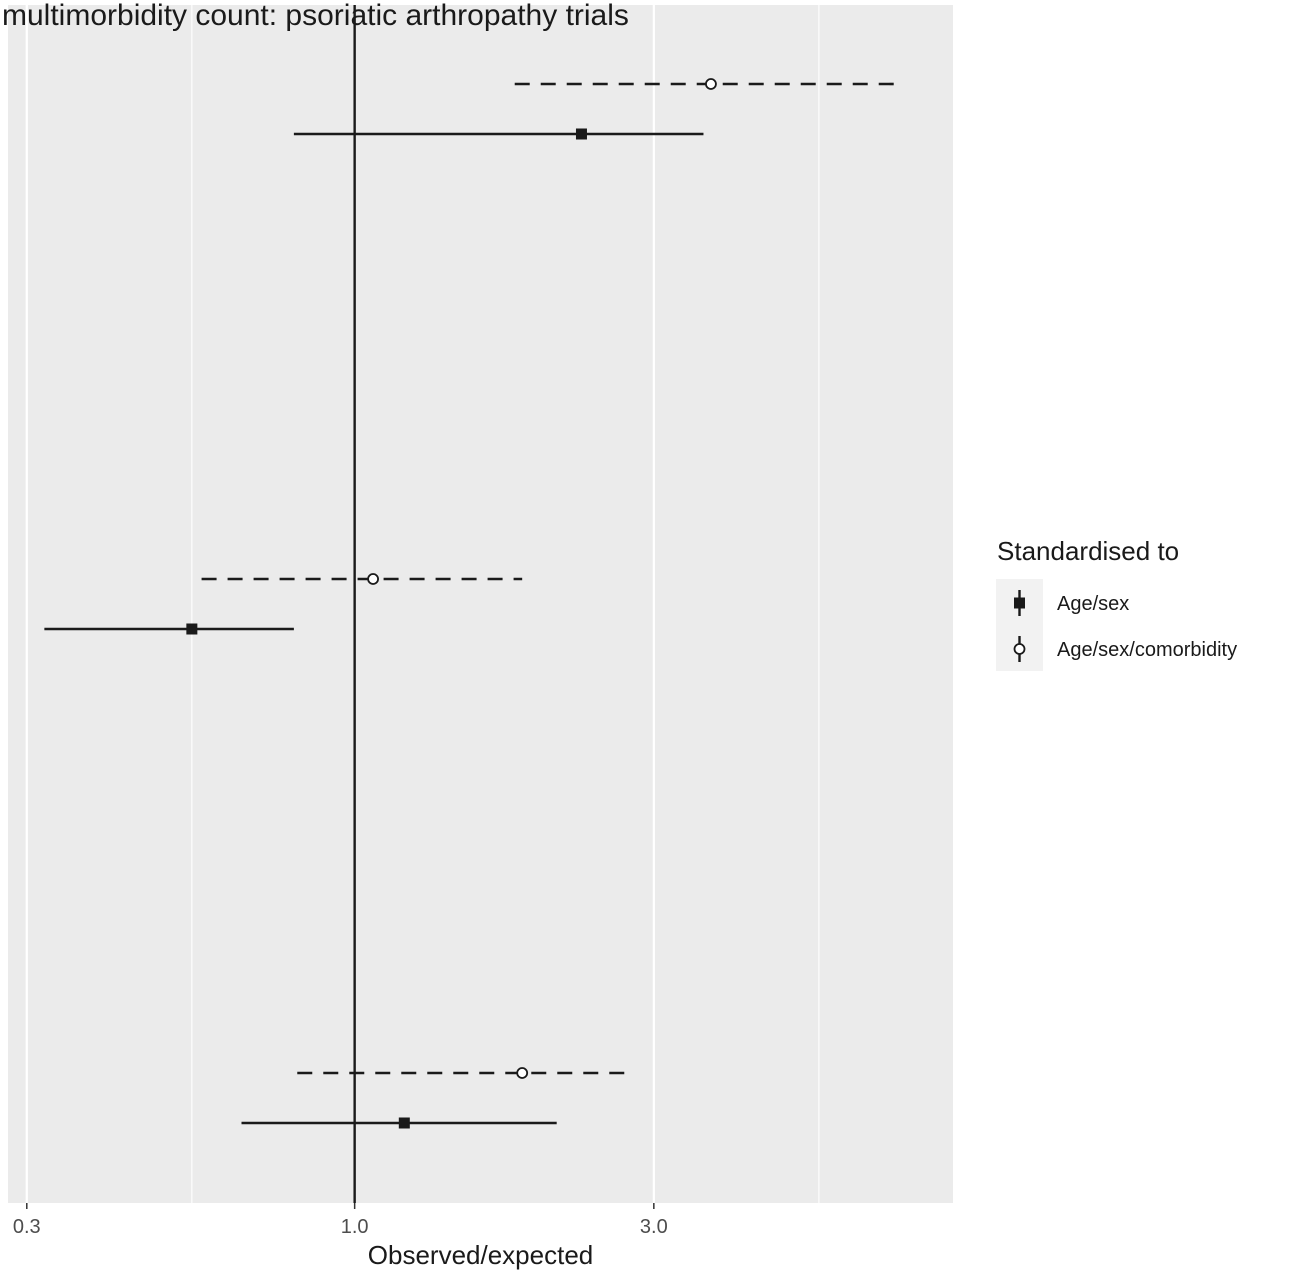 The image size is (1290, 1277). I want to click on x-tick-label-0: 0.3, so click(27, 1227).